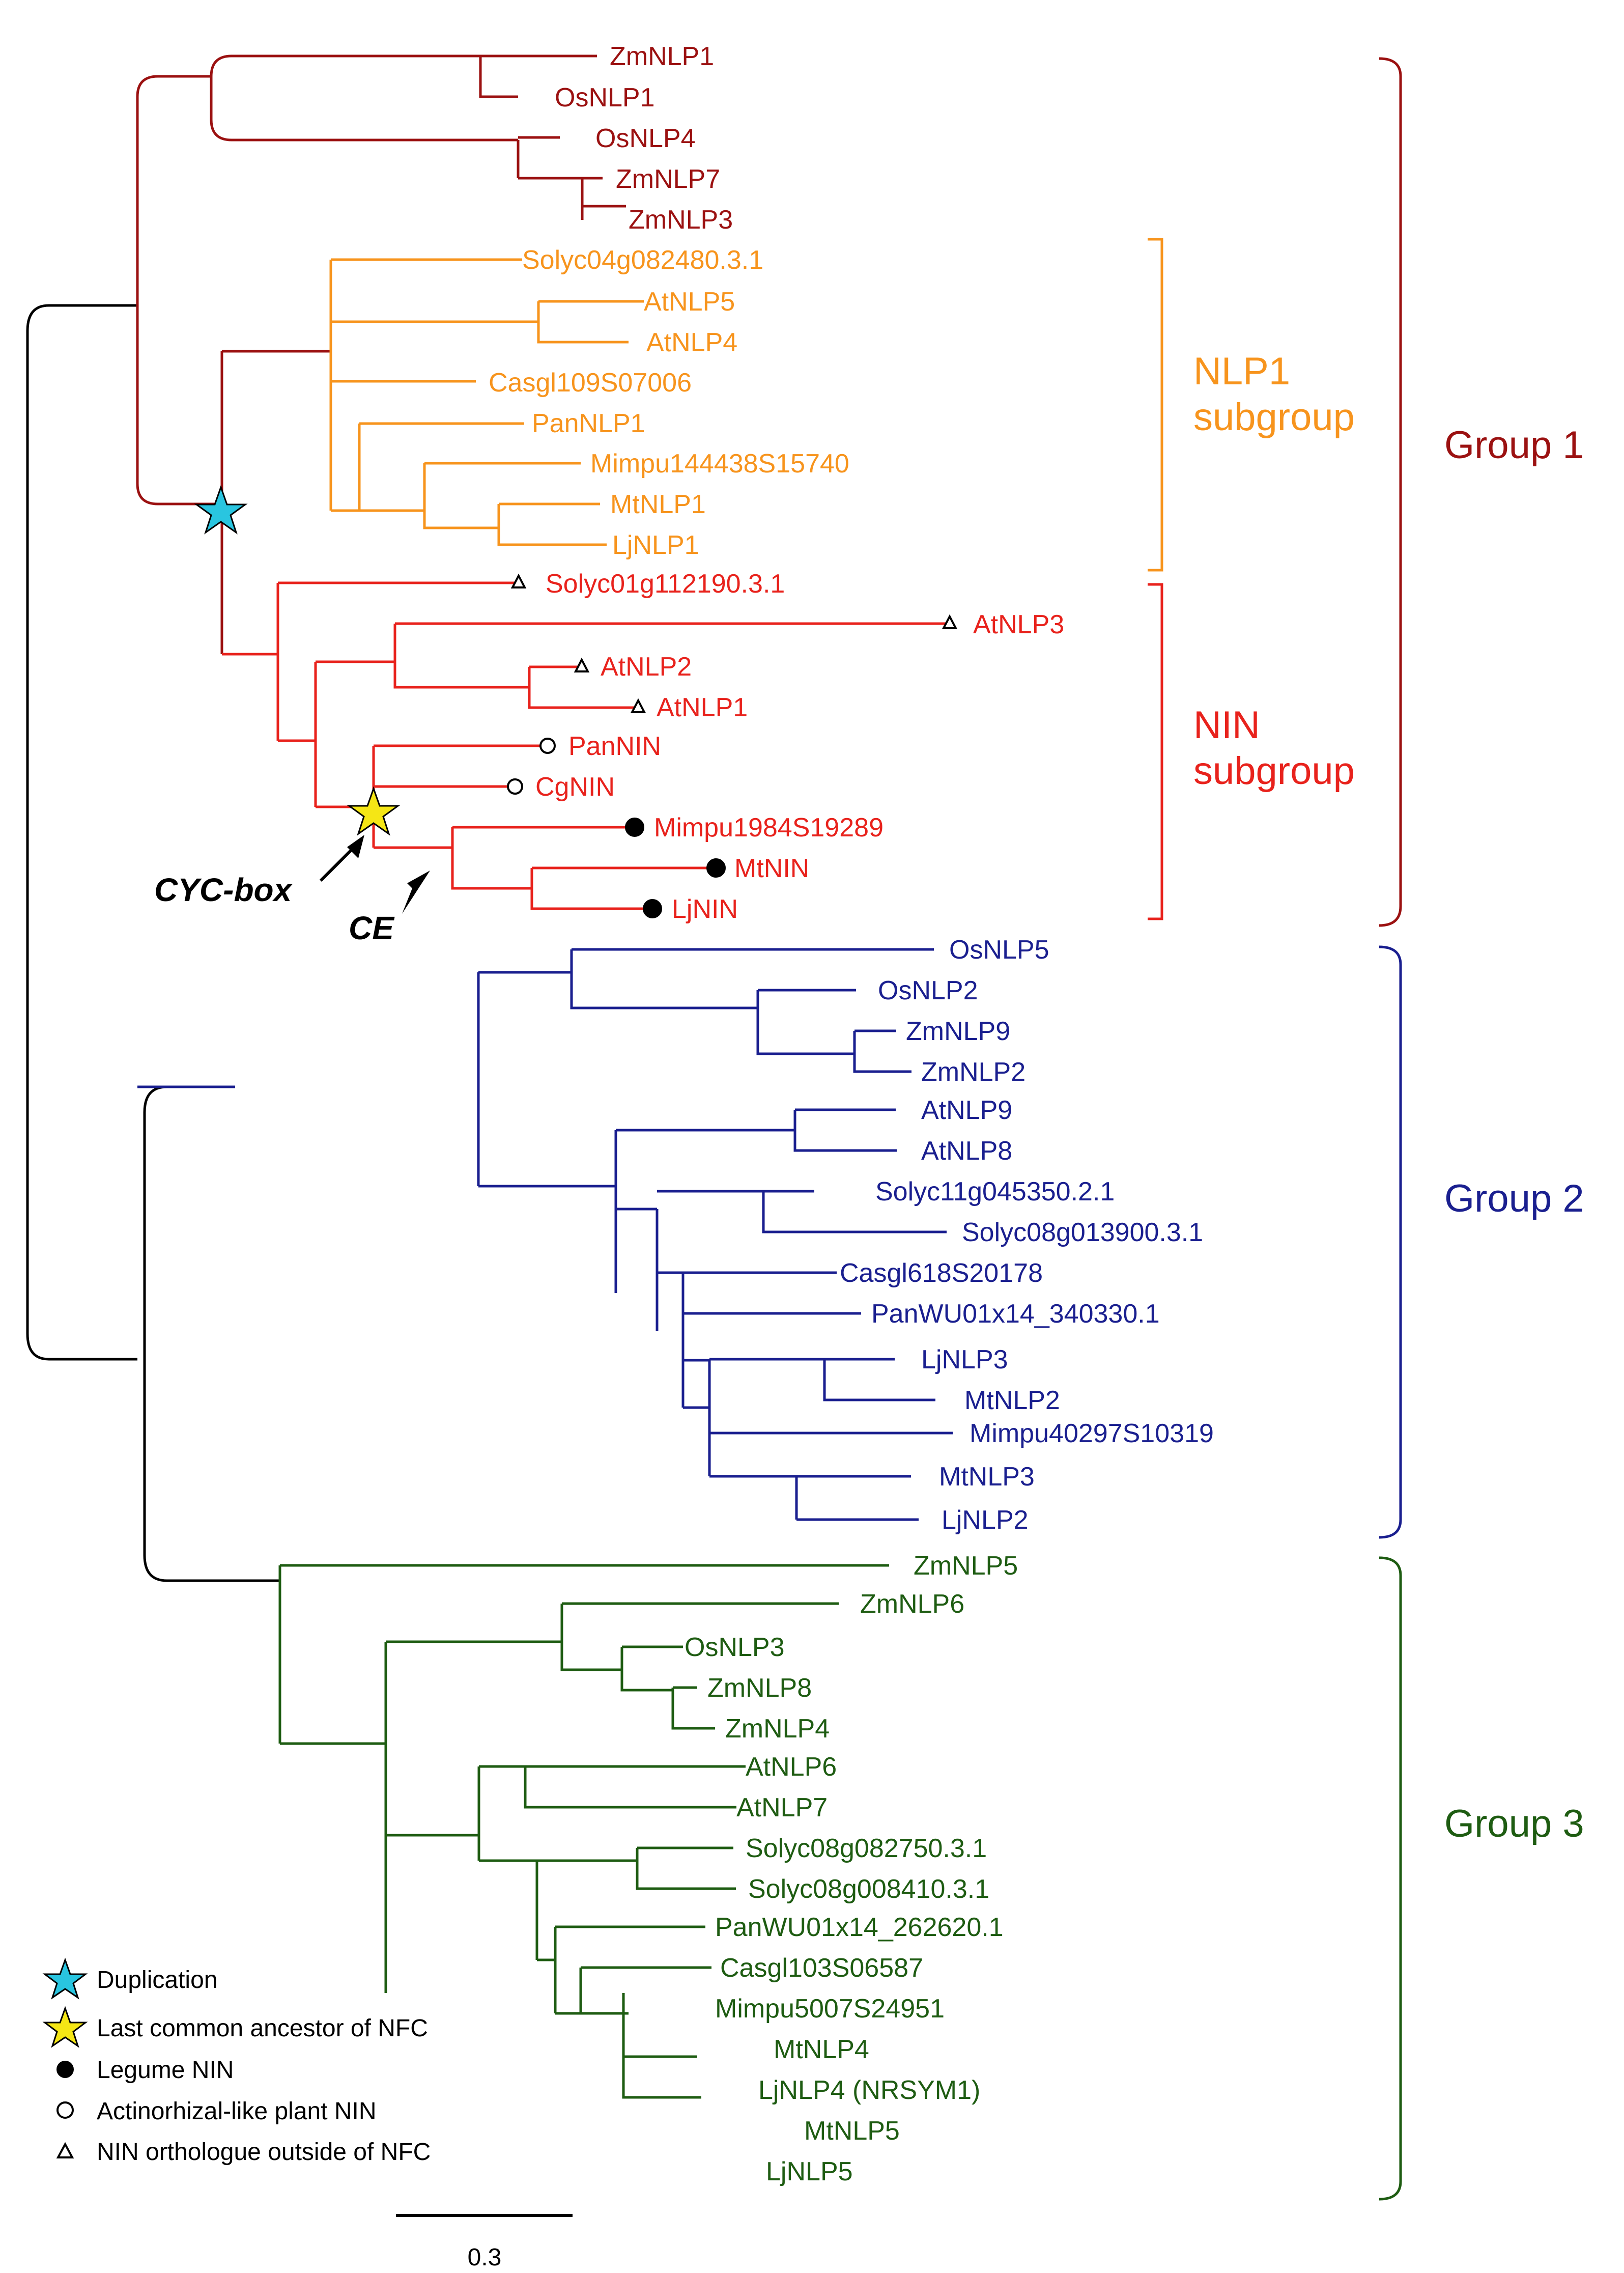 The height and width of the screenshot is (2273, 1624). I want to click on group1-branches, so click(381, 354).